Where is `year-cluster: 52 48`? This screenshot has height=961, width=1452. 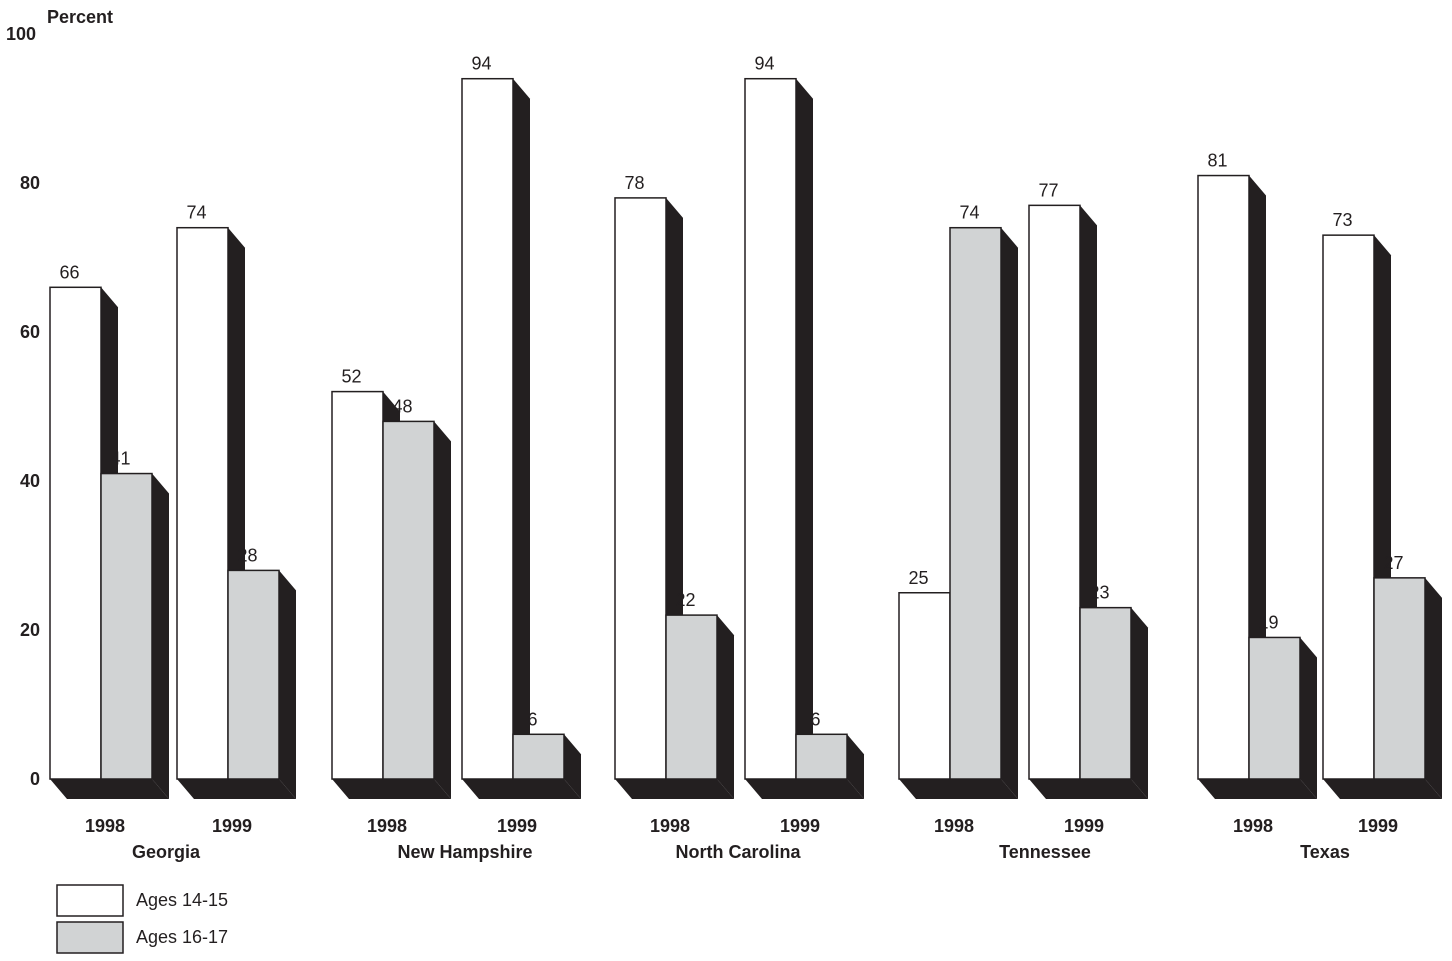
year-cluster: 52 48 is located at coordinates (391, 583).